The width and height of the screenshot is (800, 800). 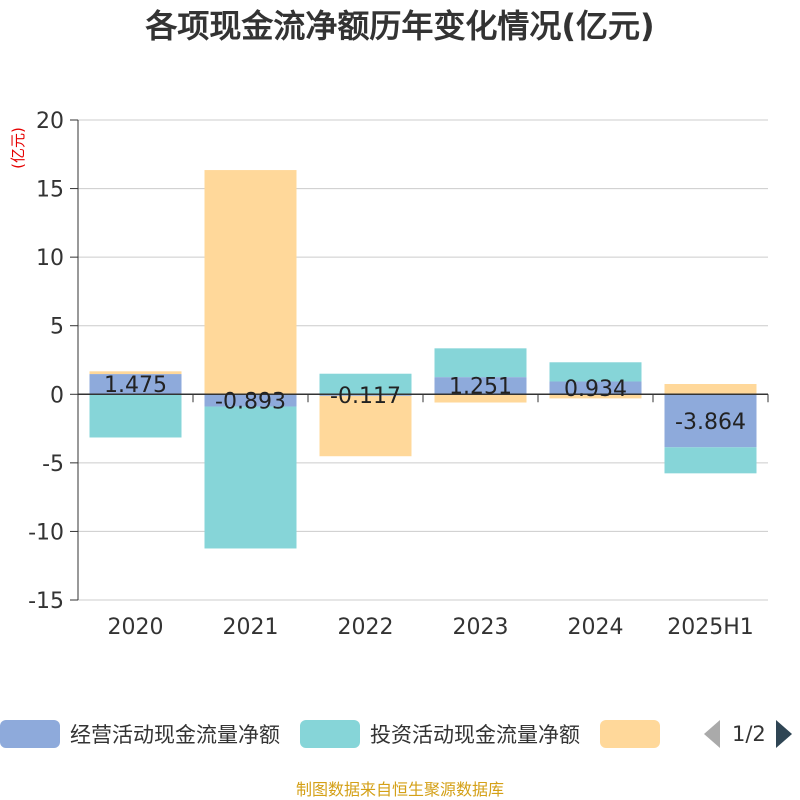 What do you see at coordinates (53, 464) in the screenshot?
I see `y-tick-label: -5` at bounding box center [53, 464].